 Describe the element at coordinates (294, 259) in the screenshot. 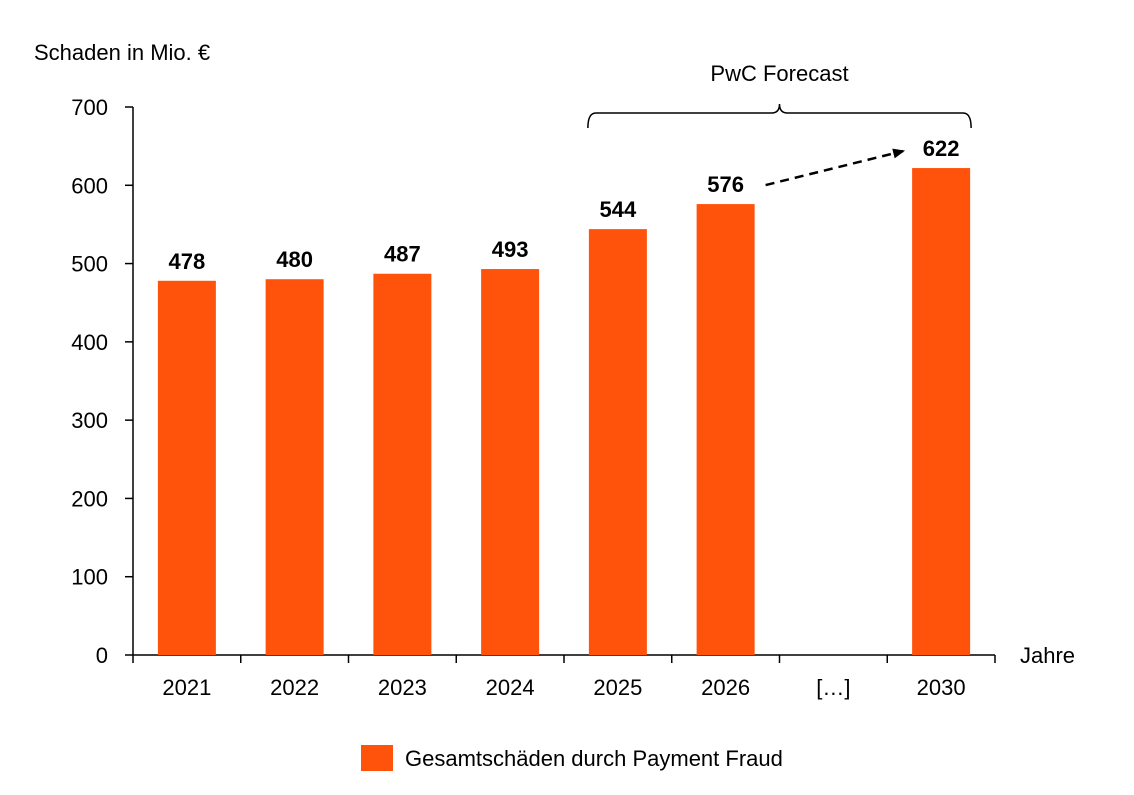

I see `data-label-2022: 480` at that location.